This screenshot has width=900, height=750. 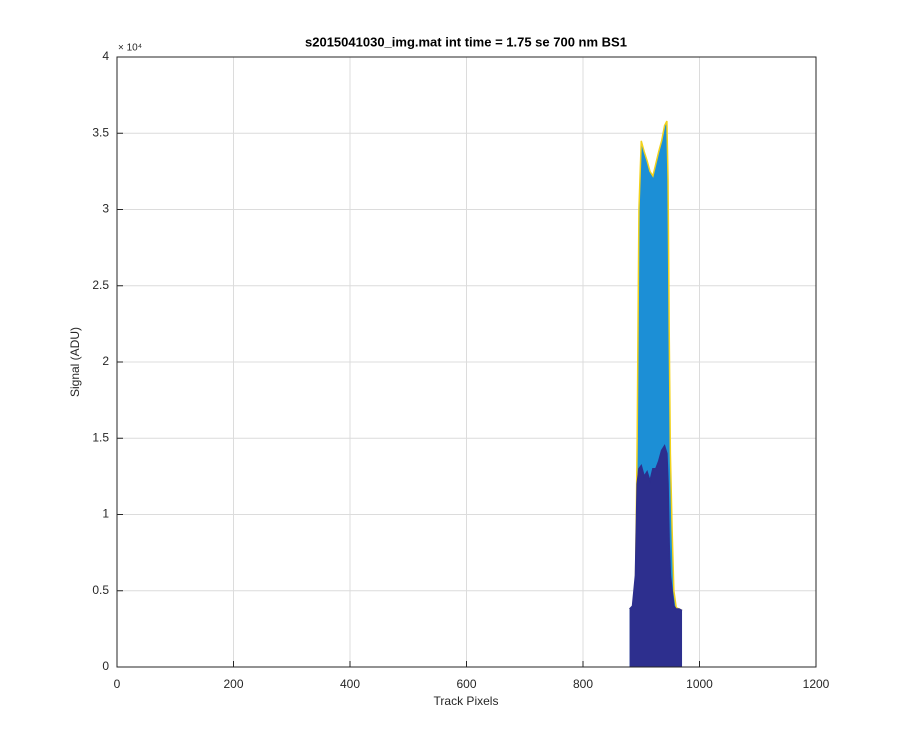 I want to click on x-tick-label: 800, so click(x=583, y=684).